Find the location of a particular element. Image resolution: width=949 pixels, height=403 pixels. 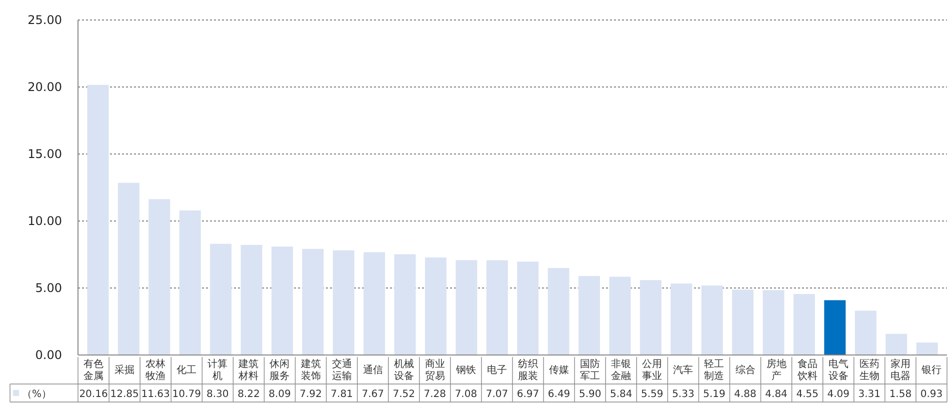

data-label: 0.93 is located at coordinates (931, 394).